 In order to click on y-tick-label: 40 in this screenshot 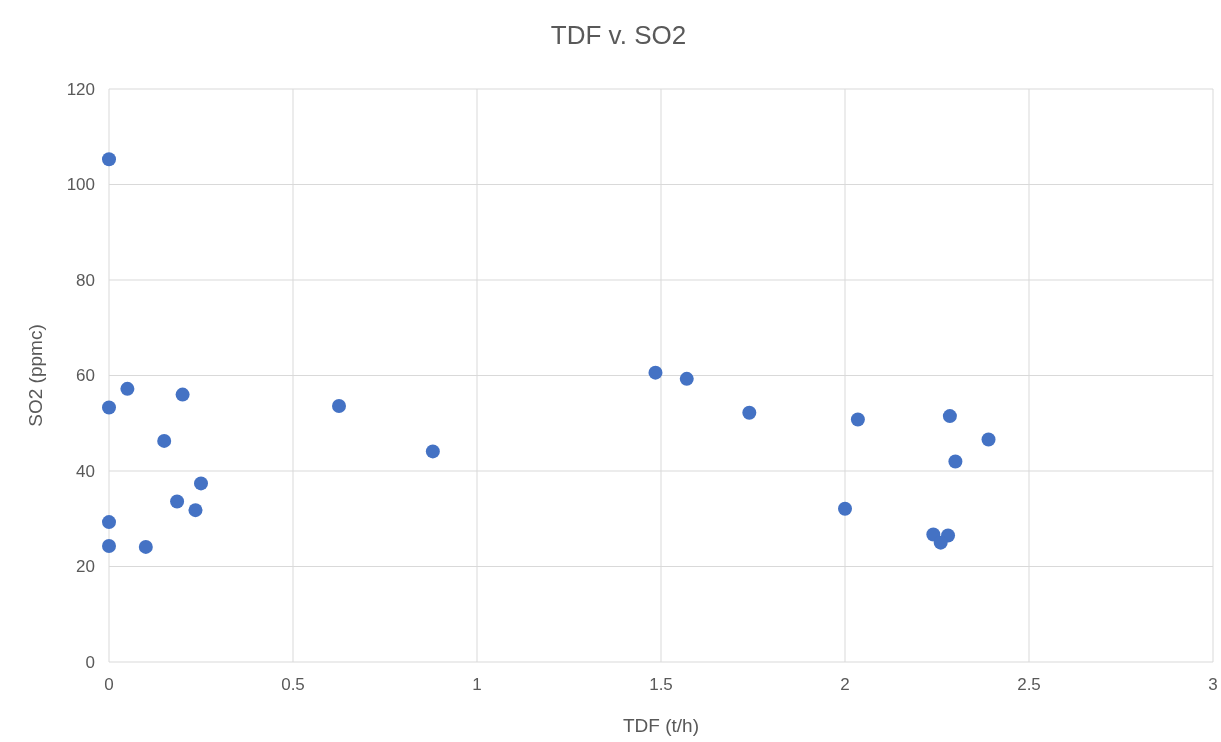, I will do `click(85, 471)`.